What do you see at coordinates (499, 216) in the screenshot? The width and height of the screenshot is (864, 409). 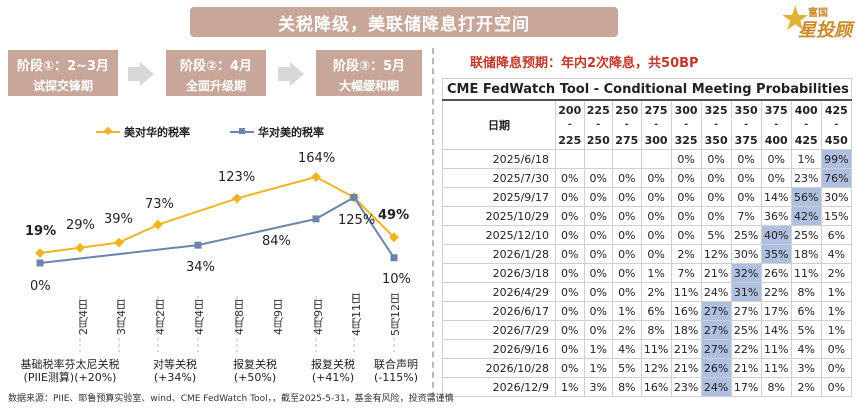 I see `meeting-date: 2025/10/29` at bounding box center [499, 216].